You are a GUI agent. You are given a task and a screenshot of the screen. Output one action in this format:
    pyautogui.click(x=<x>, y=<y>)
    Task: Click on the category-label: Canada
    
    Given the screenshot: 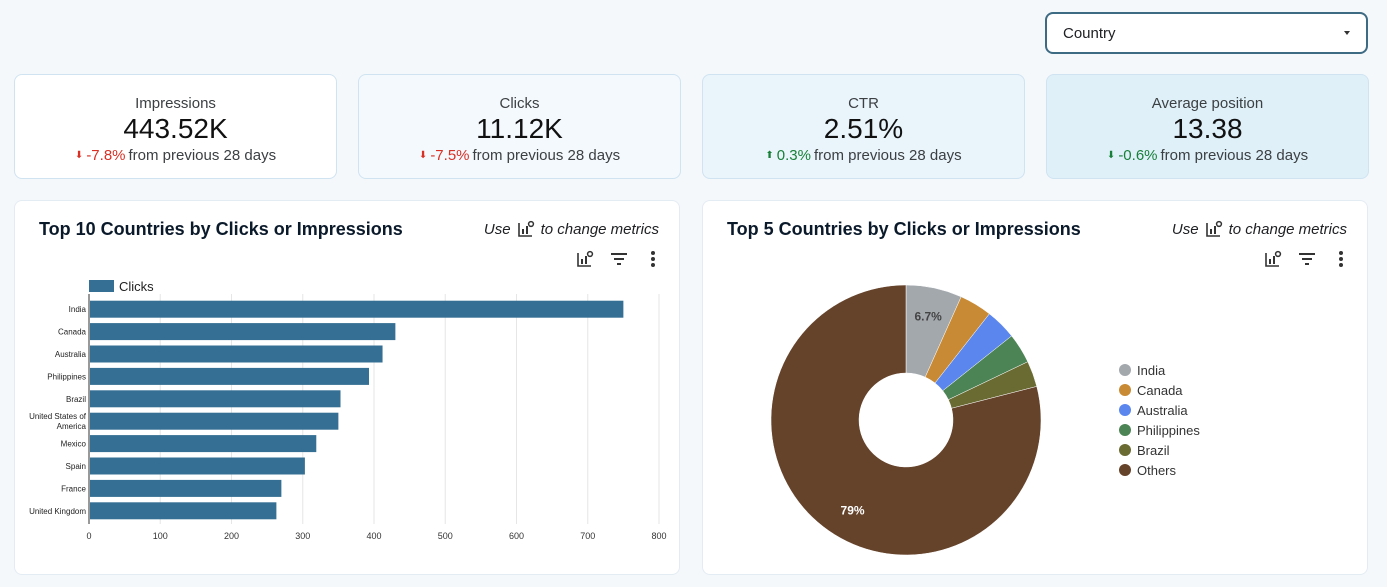 What is the action you would take?
    pyautogui.click(x=71, y=331)
    